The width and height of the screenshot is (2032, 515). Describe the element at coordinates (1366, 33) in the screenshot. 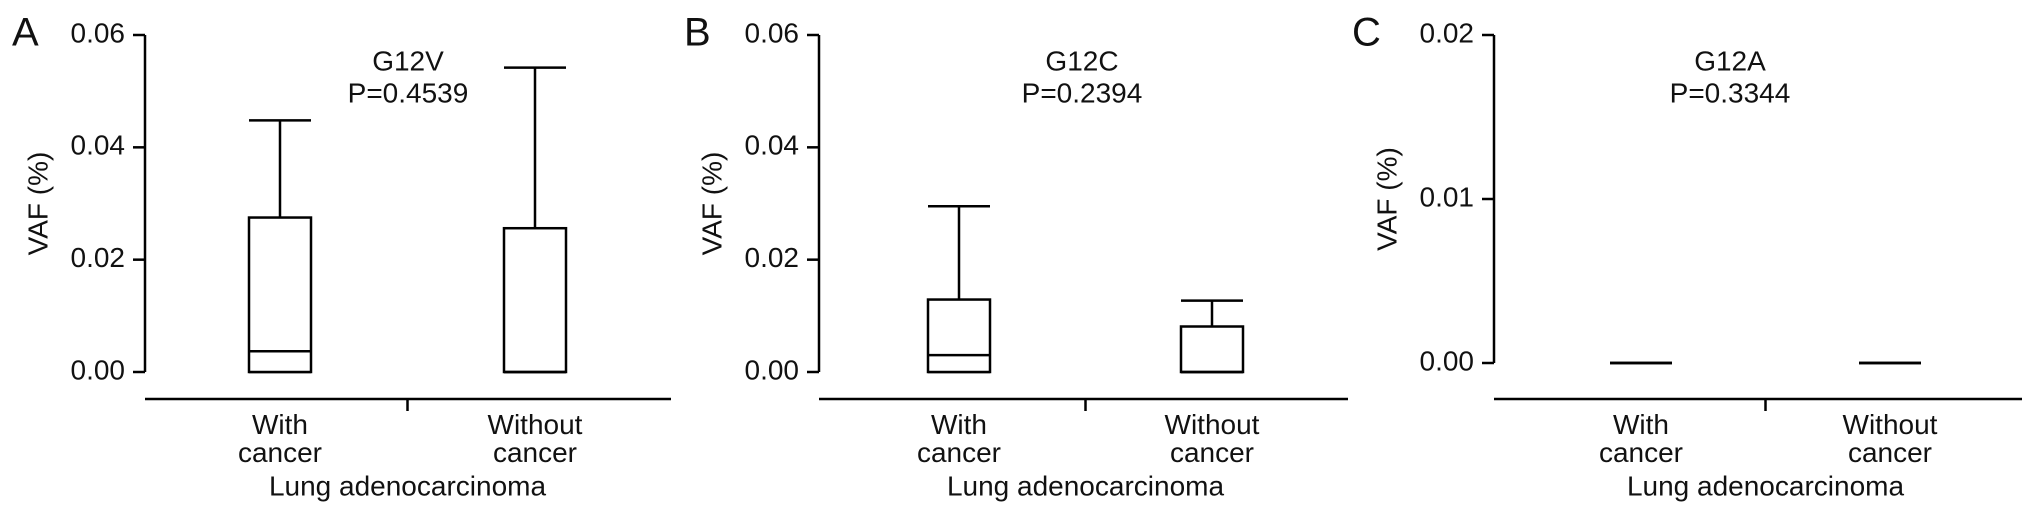

I see `panel-letter: C` at that location.